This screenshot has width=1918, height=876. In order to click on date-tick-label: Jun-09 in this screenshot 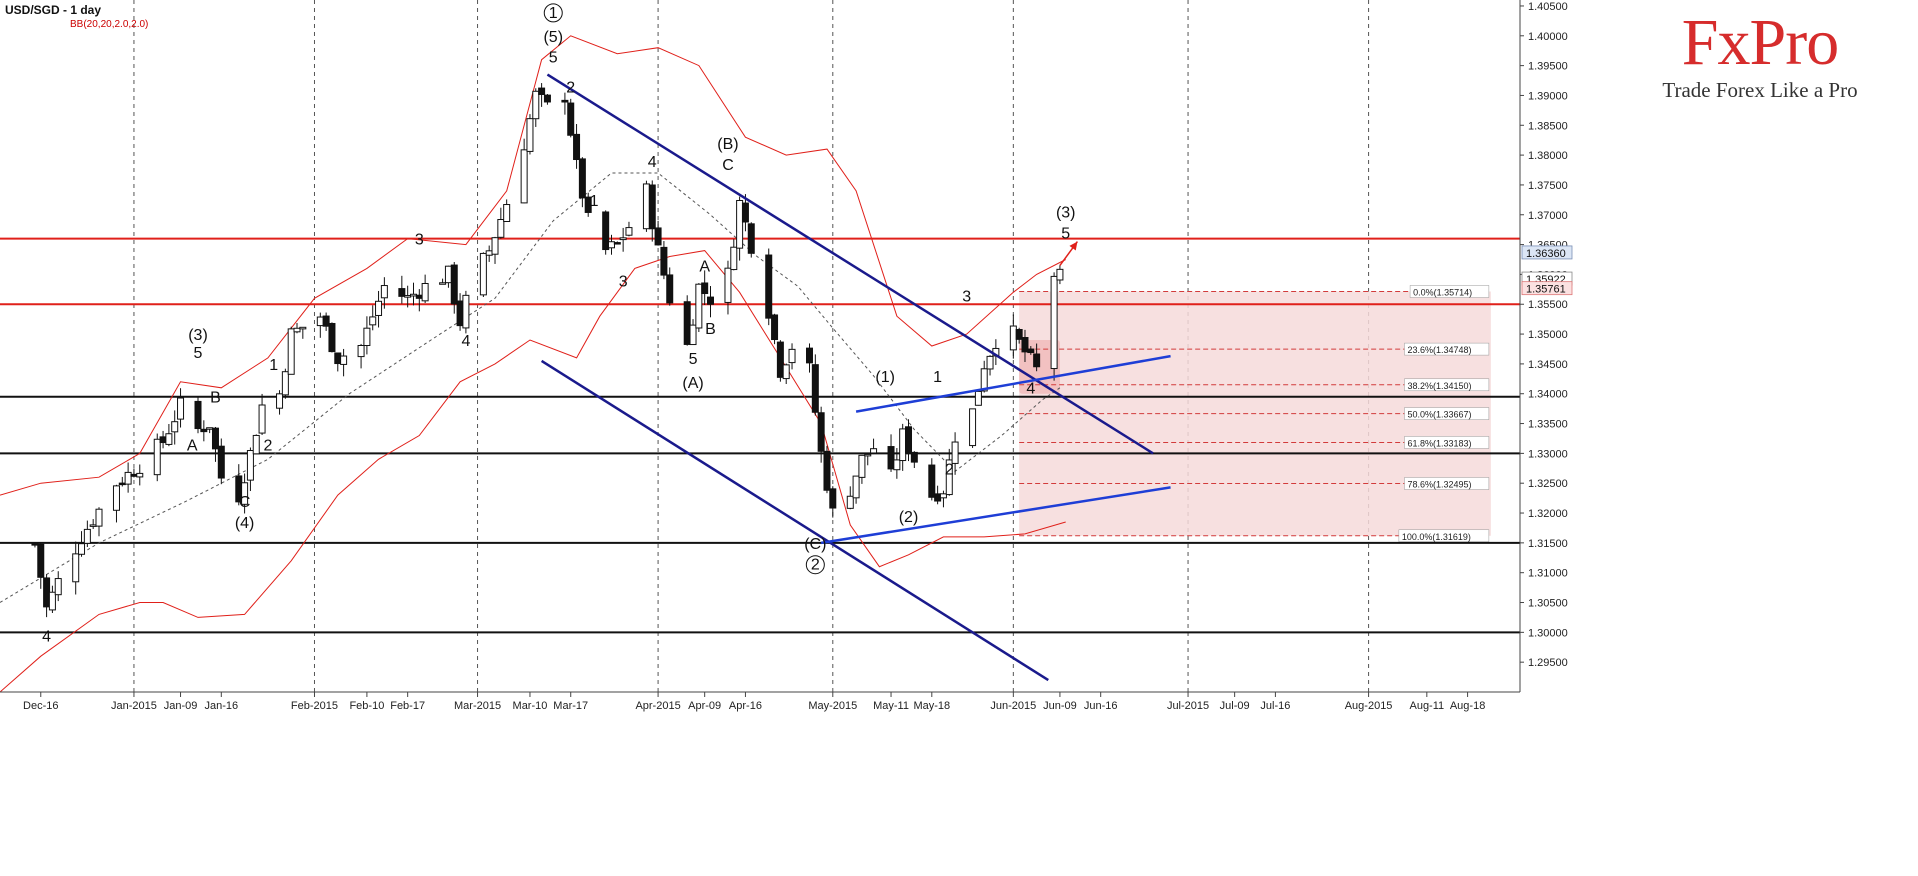, I will do `click(1060, 706)`.